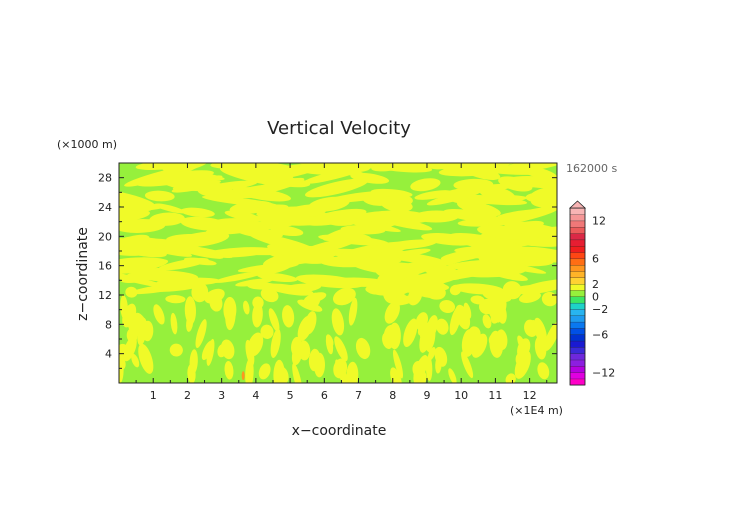  I want to click on time-label: 162000 s, so click(591, 168).